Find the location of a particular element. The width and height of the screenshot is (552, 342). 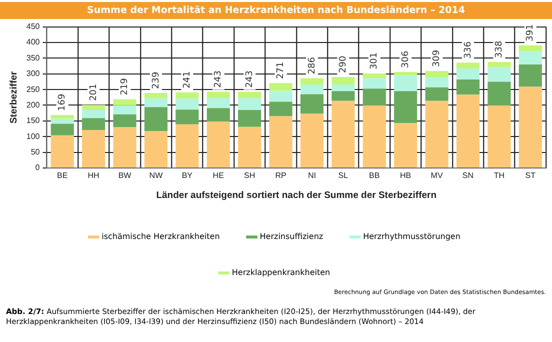

y-tick-label: 350 is located at coordinates (33, 57).